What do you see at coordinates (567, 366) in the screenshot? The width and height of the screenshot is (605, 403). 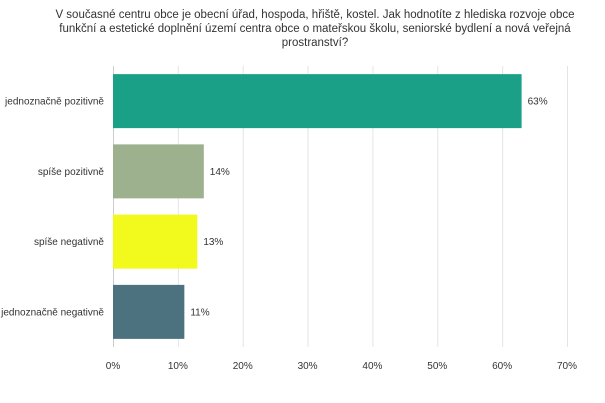 I see `x-tick-label: 70%` at bounding box center [567, 366].